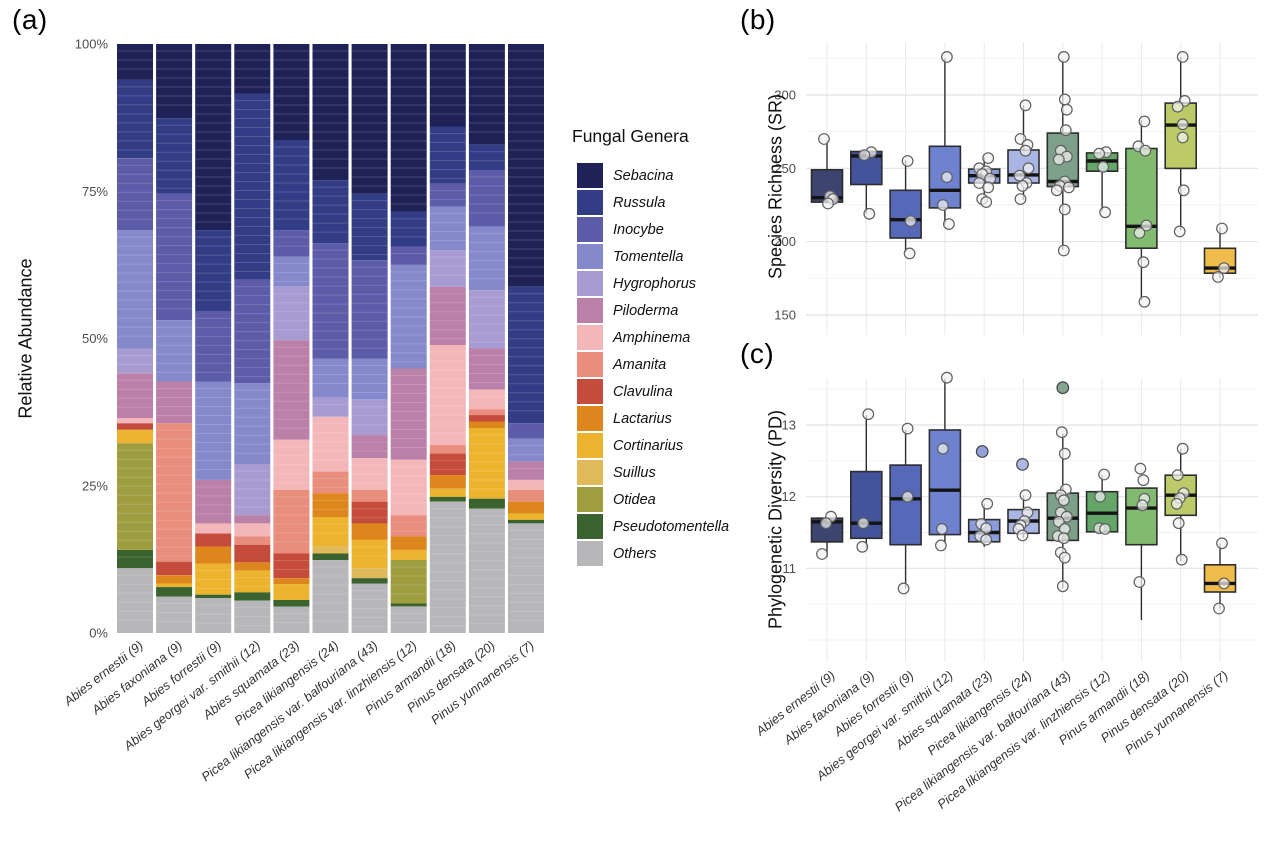 This screenshot has height=848, width=1268. I want to click on panel-a-y-tick: 0%, so click(98, 633).